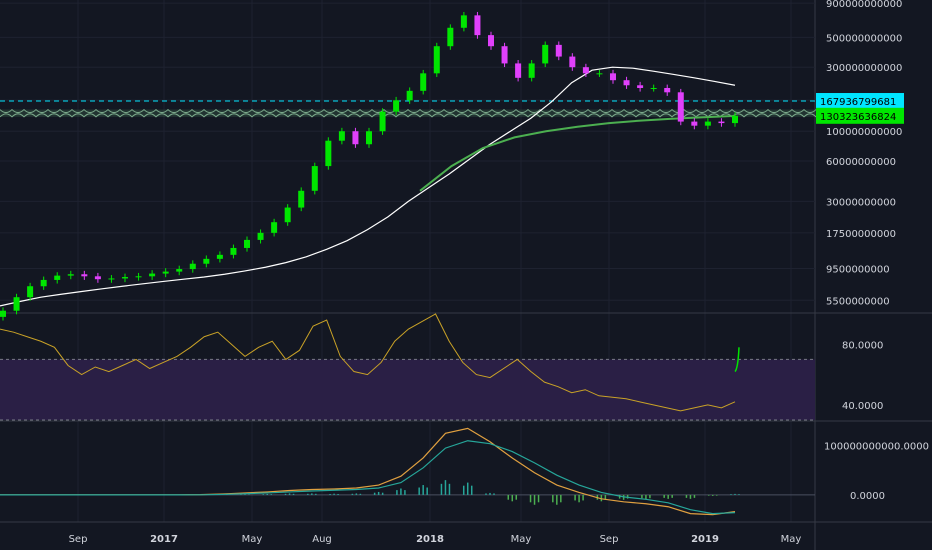  What do you see at coordinates (705, 539) in the screenshot?
I see `x-tick: 2019` at bounding box center [705, 539].